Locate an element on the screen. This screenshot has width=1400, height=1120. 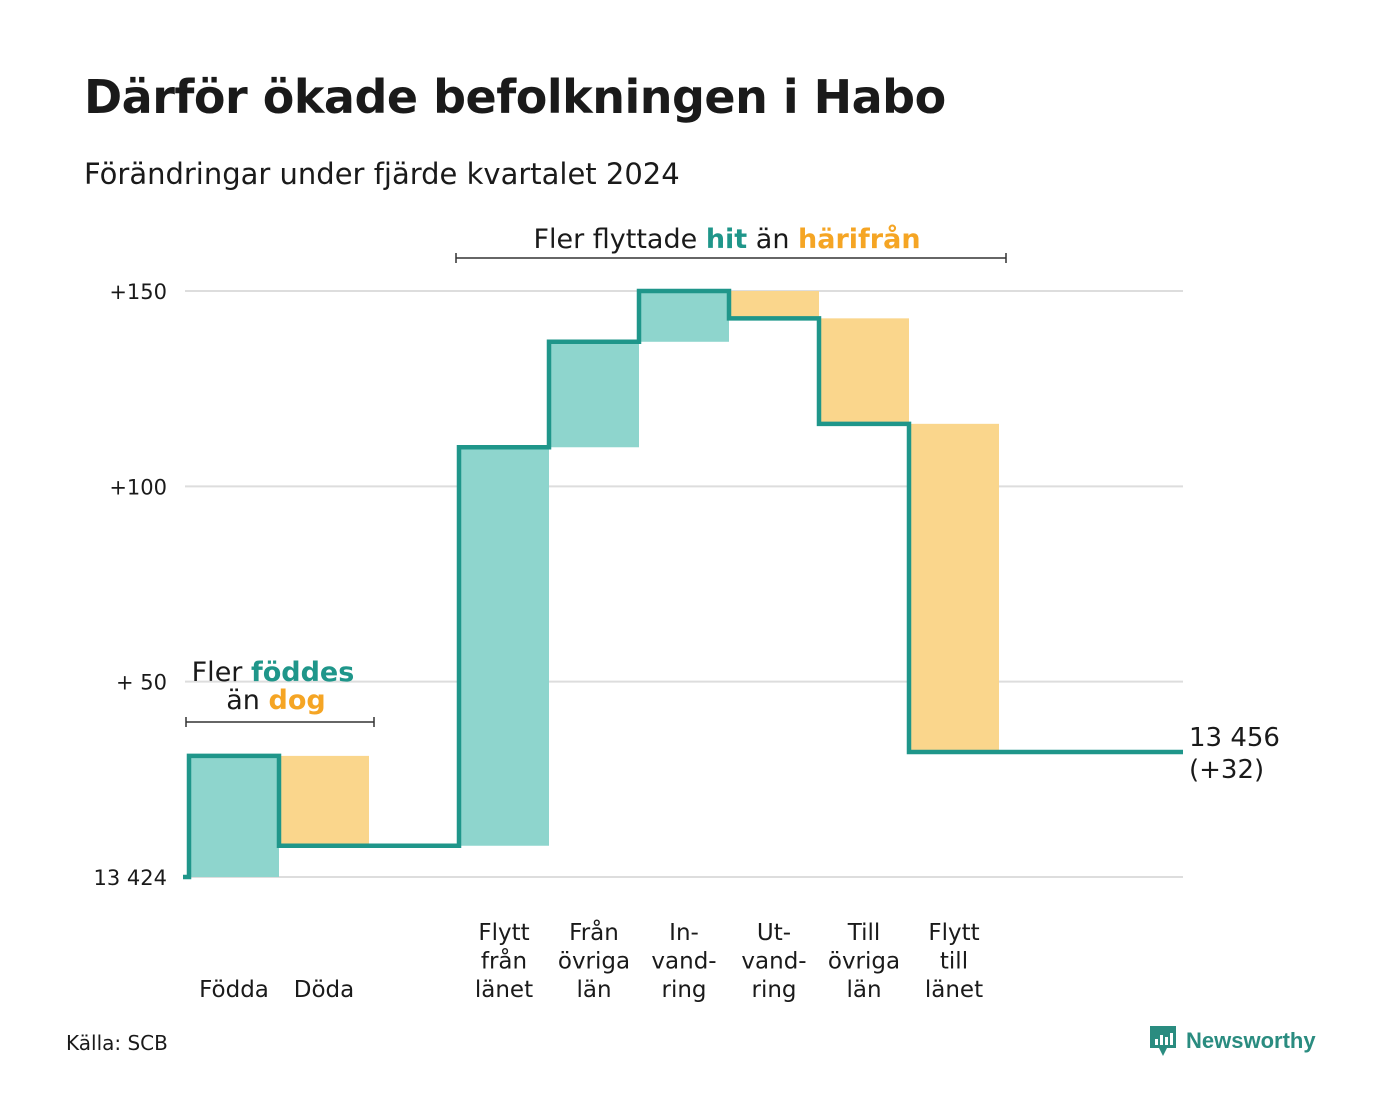
x-tick-label: till is located at coordinates (954, 962).